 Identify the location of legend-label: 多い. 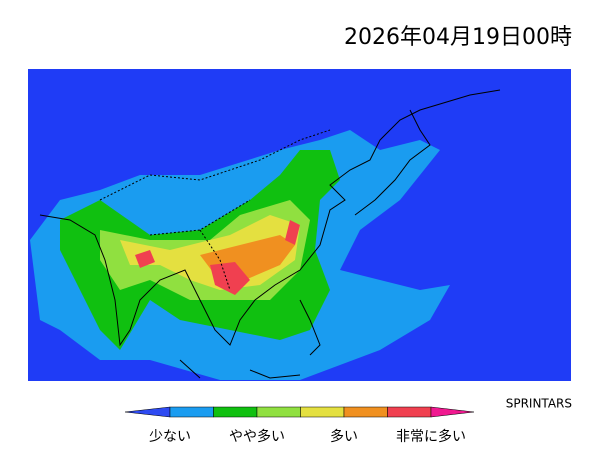
(344, 436).